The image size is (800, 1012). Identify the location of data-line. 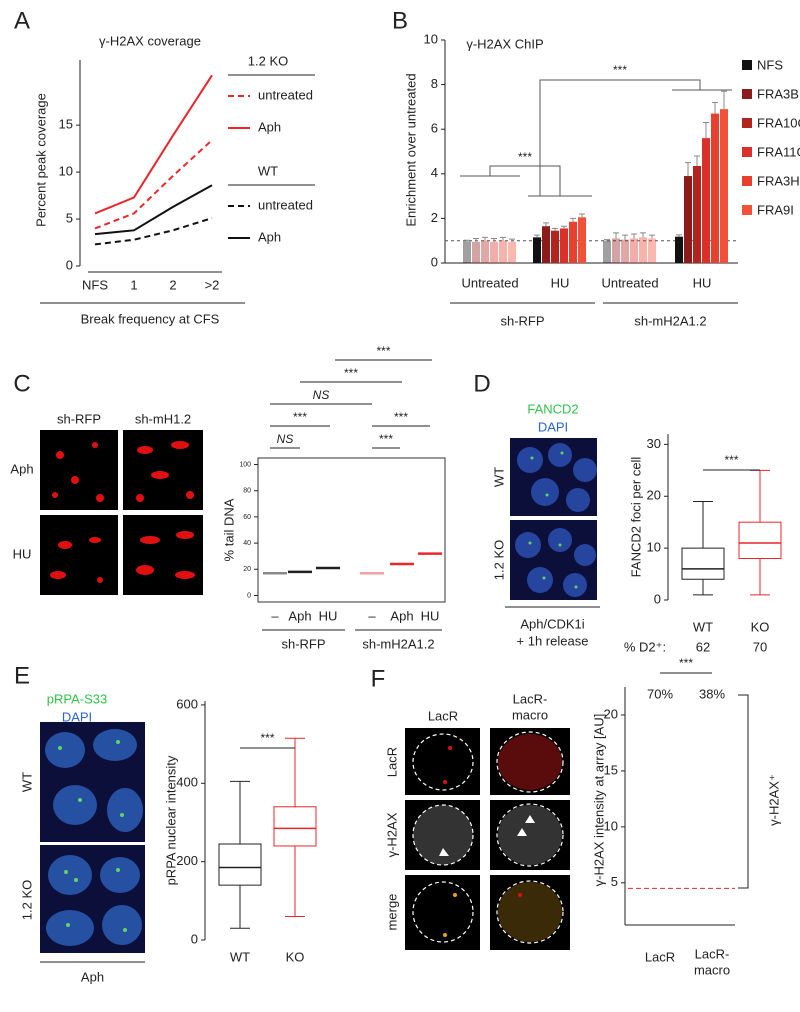
(153, 144).